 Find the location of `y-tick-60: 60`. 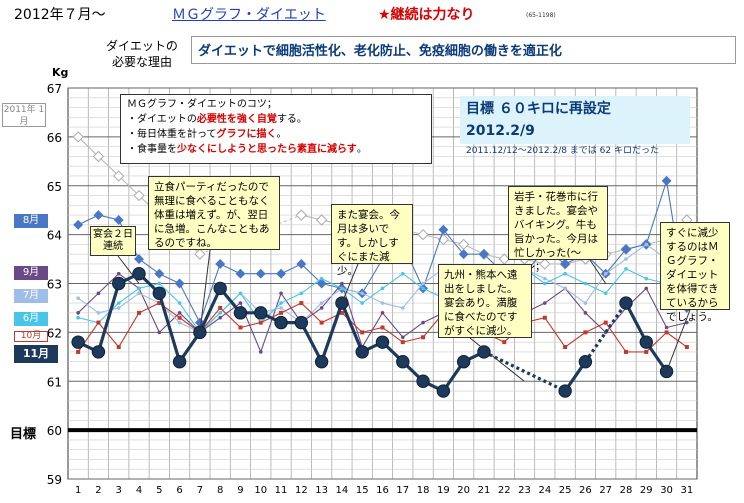

y-tick-60: 60 is located at coordinates (54, 431).